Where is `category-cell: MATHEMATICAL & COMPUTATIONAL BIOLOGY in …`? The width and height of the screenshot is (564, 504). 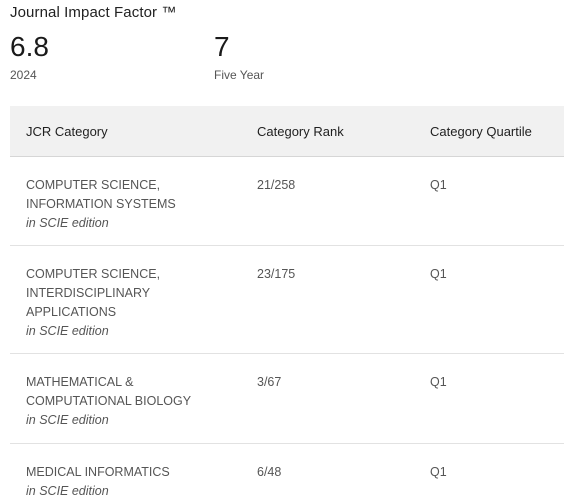 category-cell: MATHEMATICAL & COMPUTATIONAL BIOLOGY in … is located at coordinates (108, 401).